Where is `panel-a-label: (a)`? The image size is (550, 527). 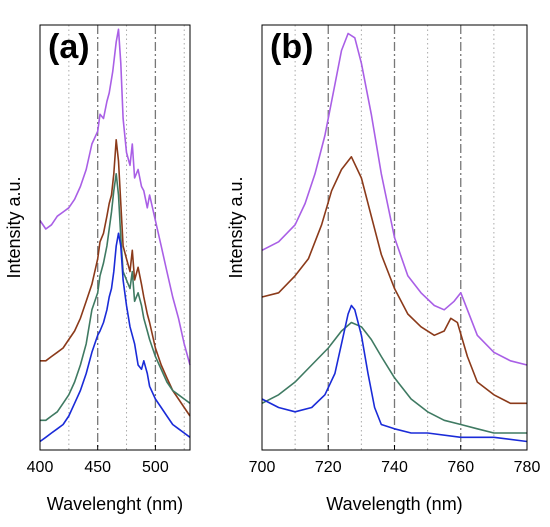
panel-a-label: (a) is located at coordinates (69, 47).